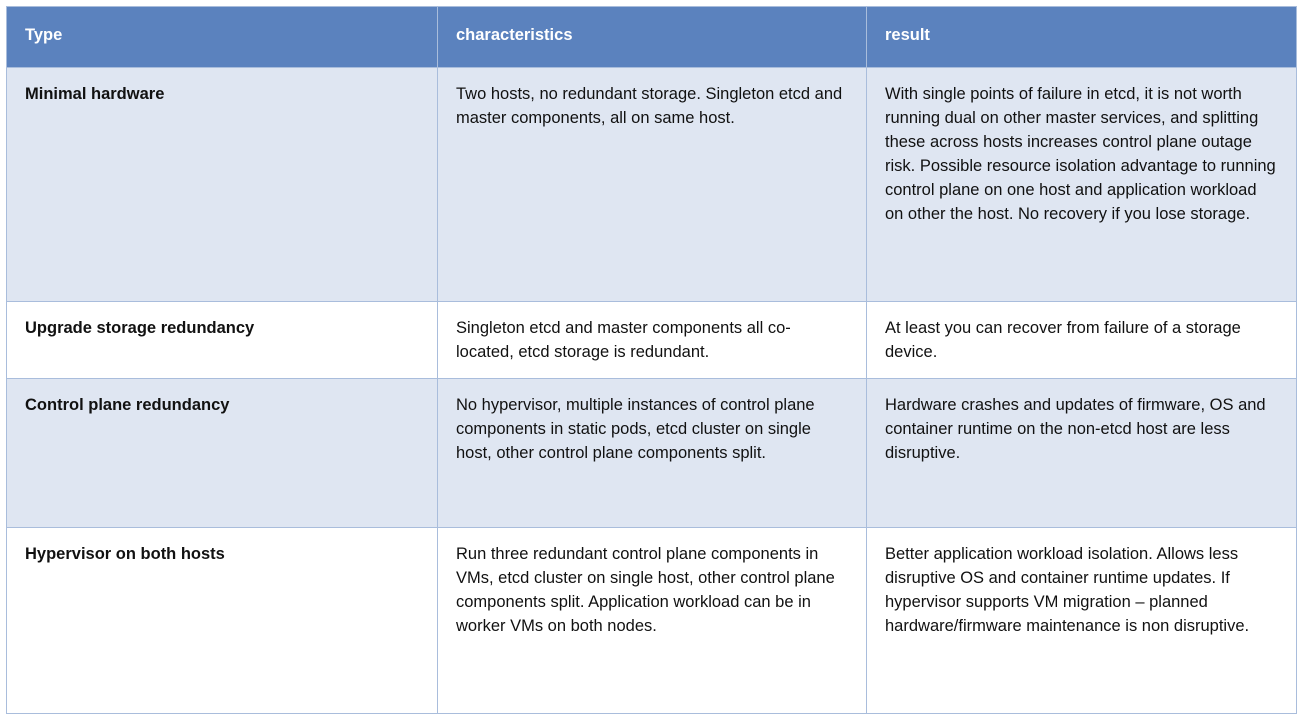 Image resolution: width=1302 pixels, height=714 pixels. Describe the element at coordinates (222, 37) in the screenshot. I see `header-cell: Type` at that location.